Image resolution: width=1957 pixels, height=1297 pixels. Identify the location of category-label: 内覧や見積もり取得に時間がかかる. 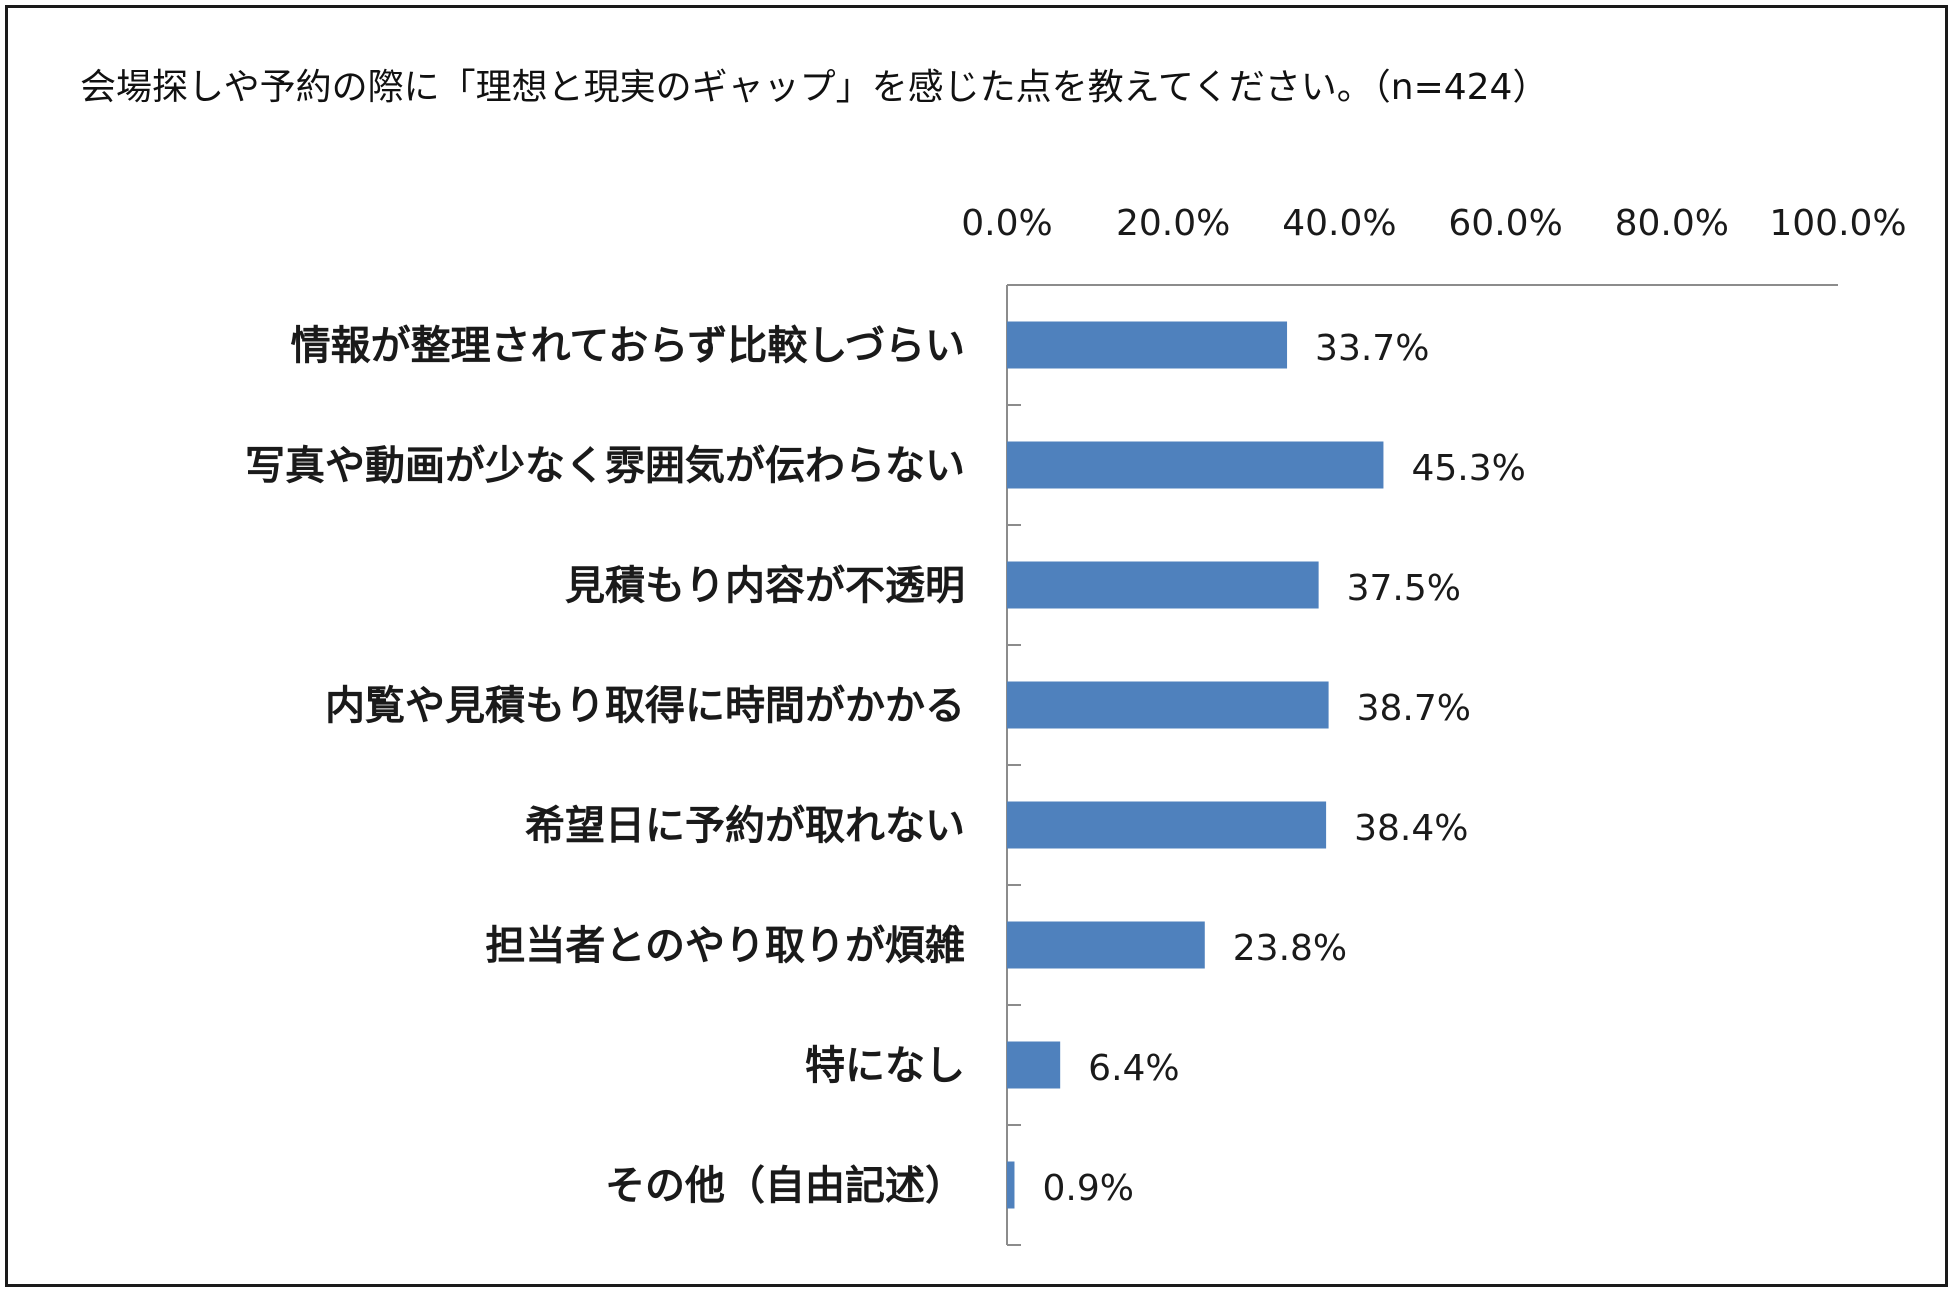
(645, 706).